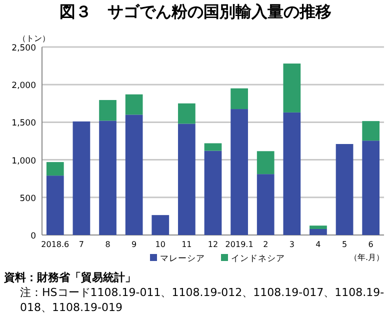 This screenshot has height=320, width=391. Describe the element at coordinates (213, 244) in the screenshot. I see `x-tick-label: 12` at that location.